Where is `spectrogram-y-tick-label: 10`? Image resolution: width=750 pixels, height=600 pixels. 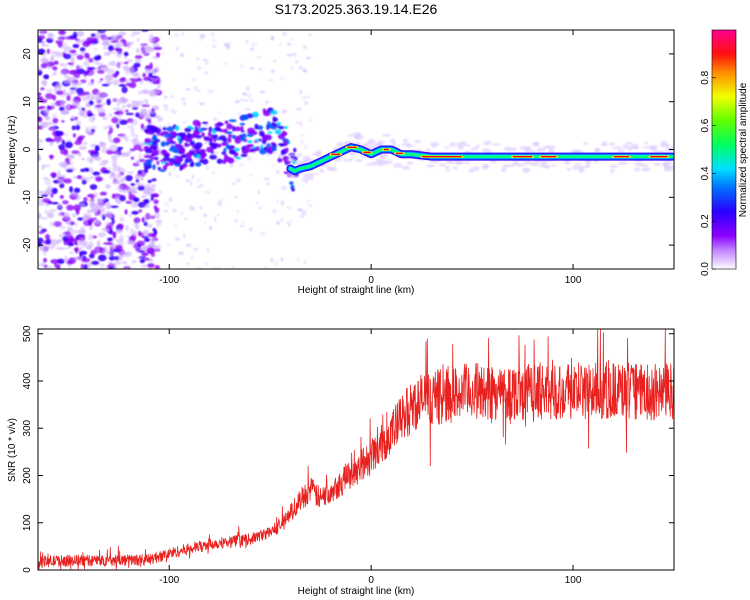 spectrogram-y-tick-label: 10 is located at coordinates (27, 102).